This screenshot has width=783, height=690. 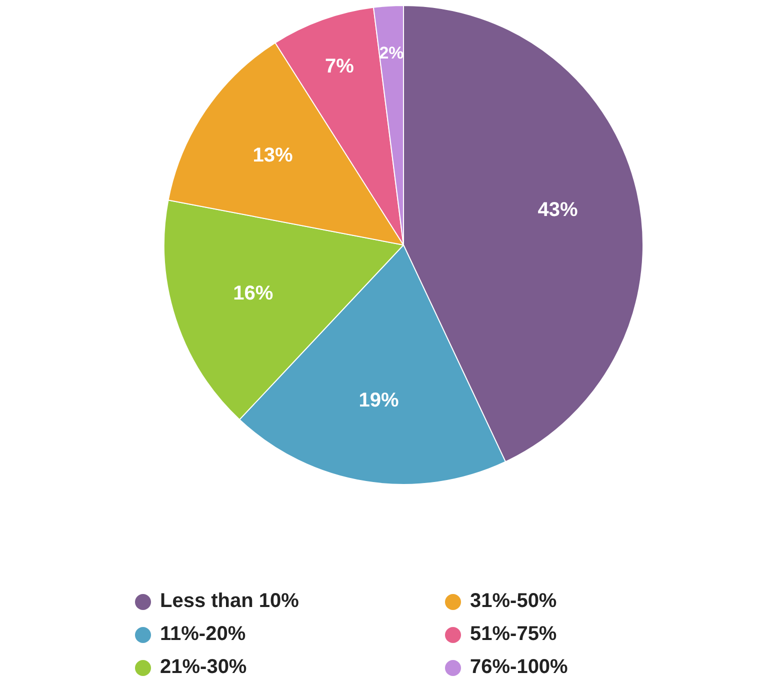 I want to click on legend-label: 11%-20%, so click(x=203, y=634).